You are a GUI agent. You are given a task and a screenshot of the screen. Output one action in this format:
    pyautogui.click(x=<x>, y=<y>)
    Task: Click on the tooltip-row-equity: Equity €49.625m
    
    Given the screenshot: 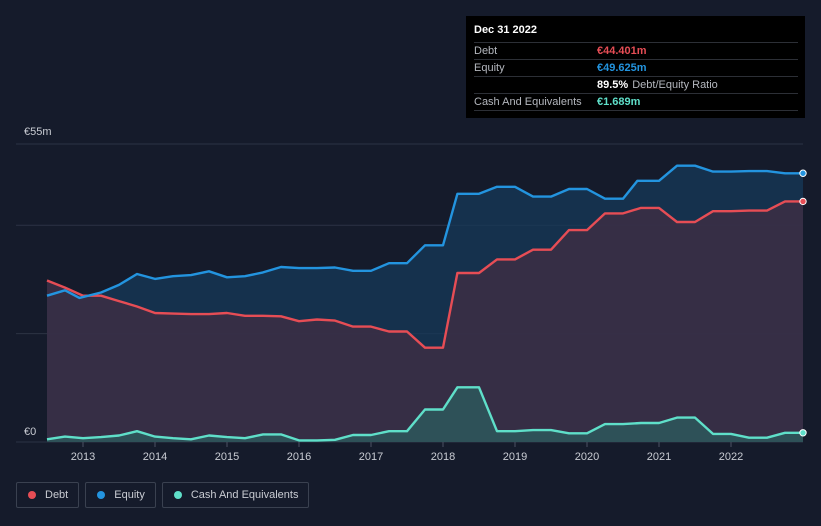 What is the action you would take?
    pyautogui.click(x=636, y=67)
    